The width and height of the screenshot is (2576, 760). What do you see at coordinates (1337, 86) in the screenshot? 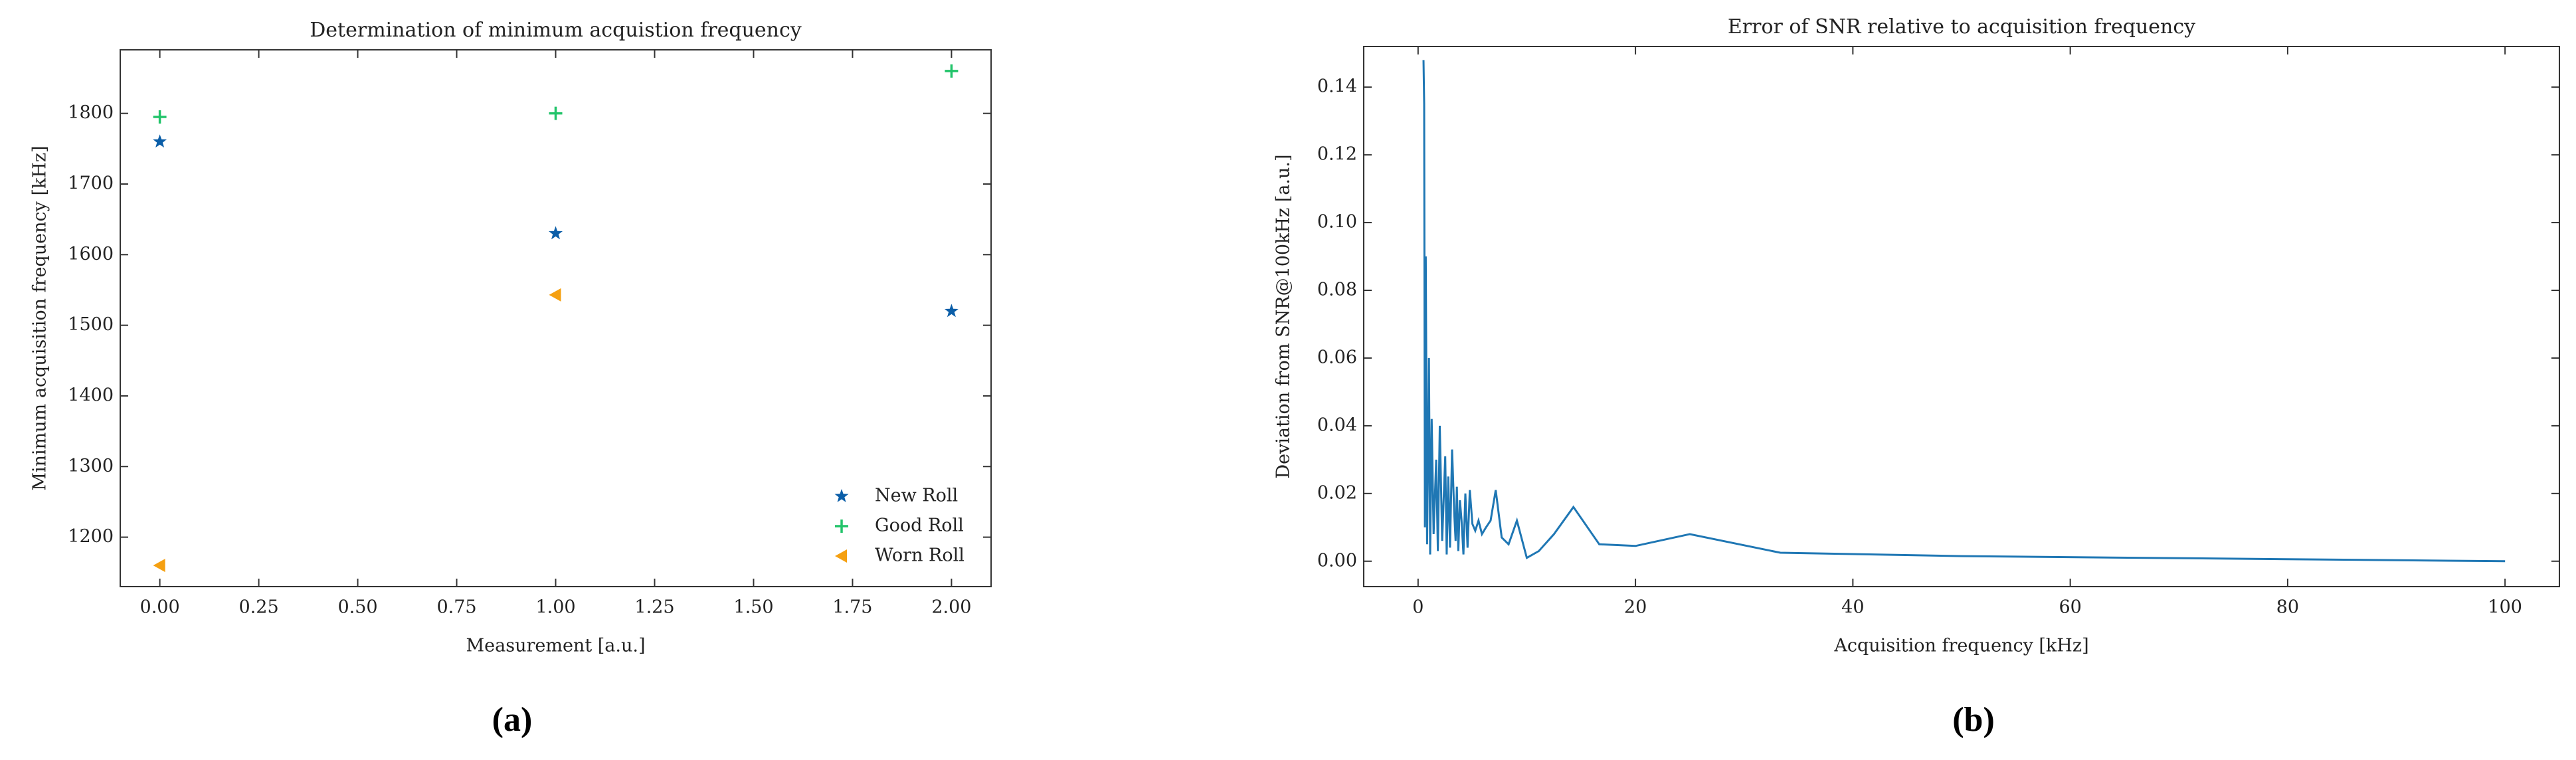
I see `y-tick-label: 0.14` at bounding box center [1337, 86].